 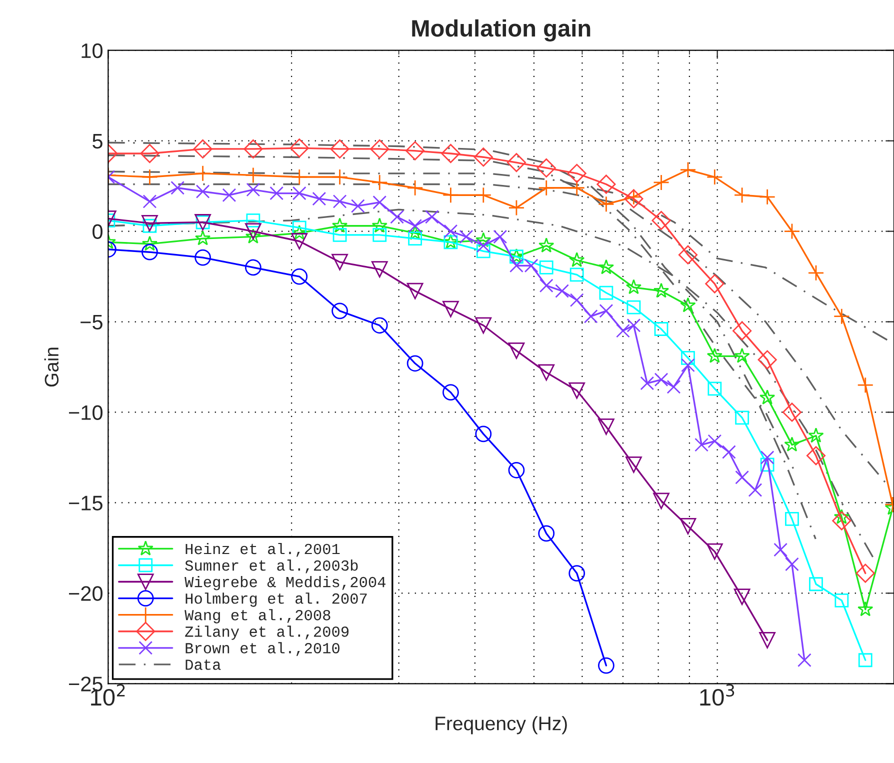 What do you see at coordinates (501, 725) in the screenshot?
I see `x-axis-title: Frequency (Hz)` at bounding box center [501, 725].